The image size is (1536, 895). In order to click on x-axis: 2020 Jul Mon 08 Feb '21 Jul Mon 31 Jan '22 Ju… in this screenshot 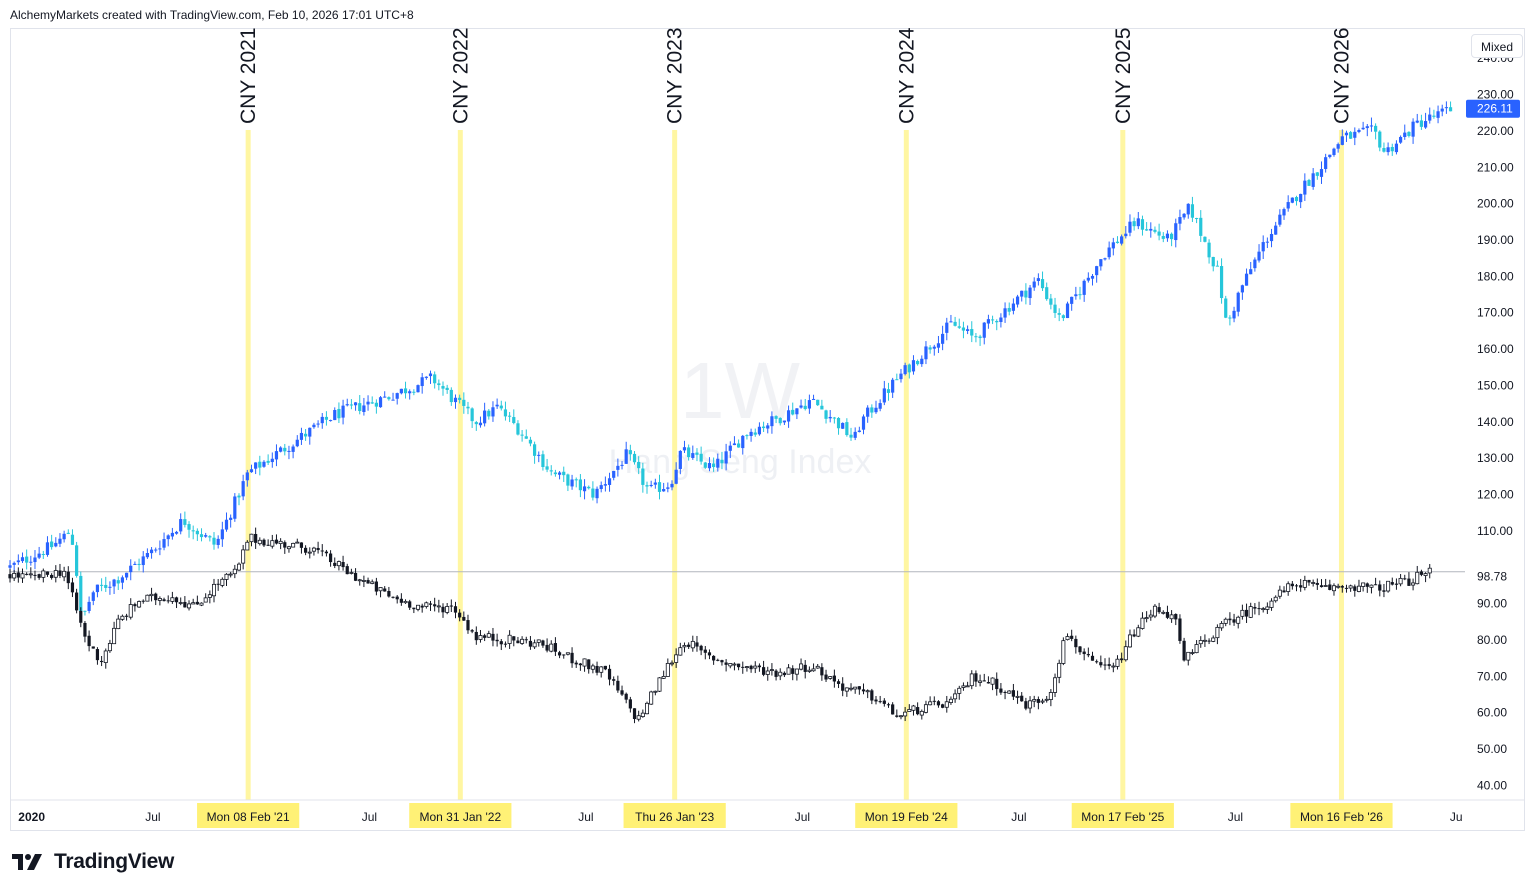, I will do `click(767, 813)`.